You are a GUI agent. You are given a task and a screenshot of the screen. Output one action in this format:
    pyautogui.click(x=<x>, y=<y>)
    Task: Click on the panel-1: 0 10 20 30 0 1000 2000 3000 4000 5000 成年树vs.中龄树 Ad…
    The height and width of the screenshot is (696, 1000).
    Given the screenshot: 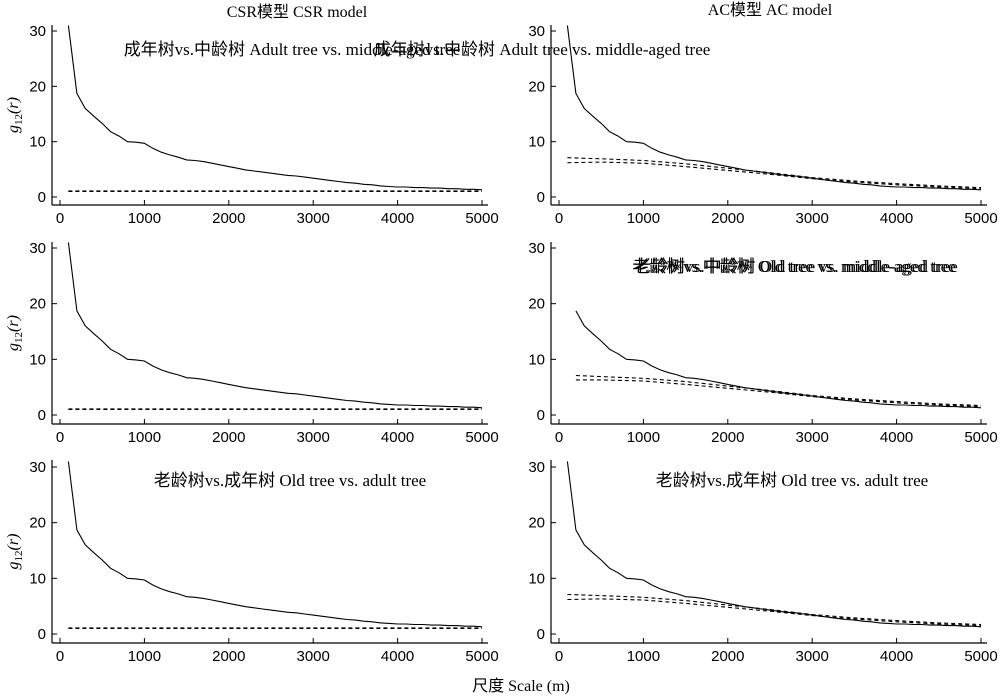 What is the action you would take?
    pyautogui.click(x=252, y=125)
    